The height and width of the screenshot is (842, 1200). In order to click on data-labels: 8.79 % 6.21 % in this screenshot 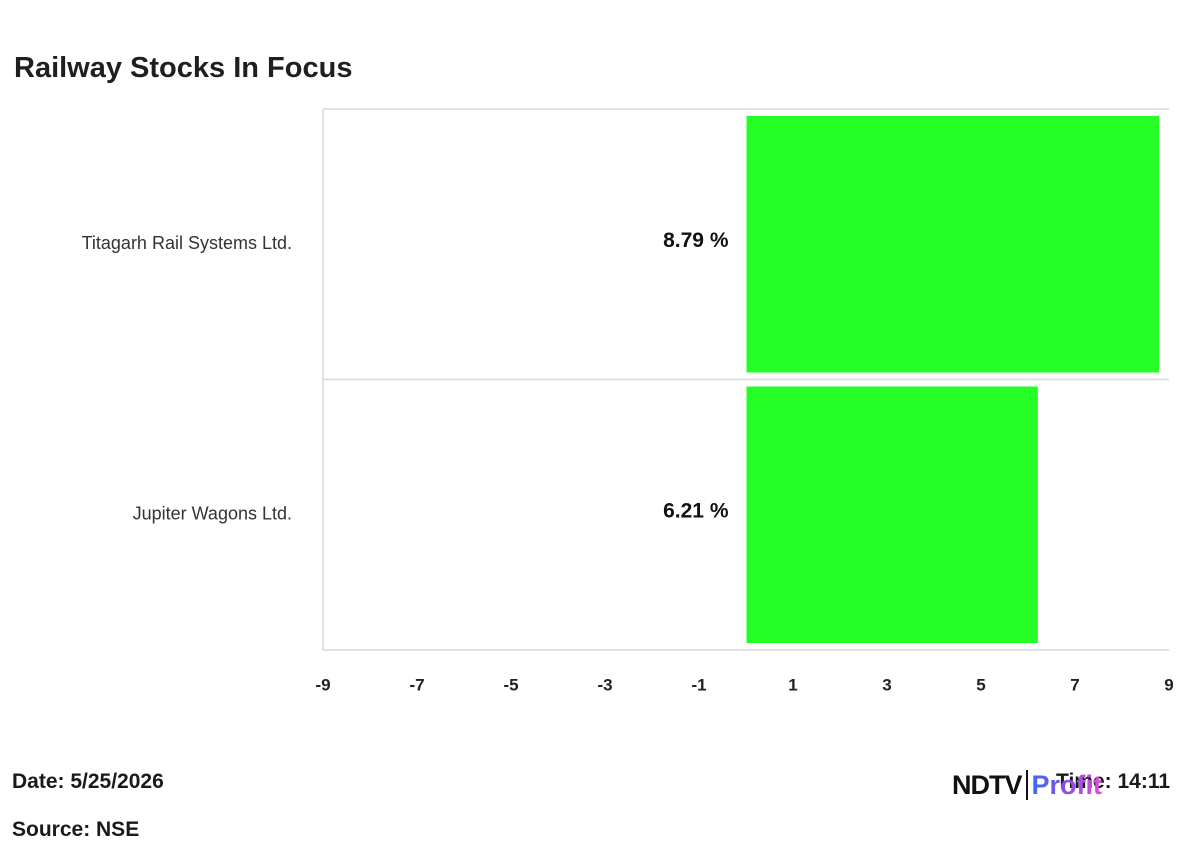, I will do `click(696, 376)`.